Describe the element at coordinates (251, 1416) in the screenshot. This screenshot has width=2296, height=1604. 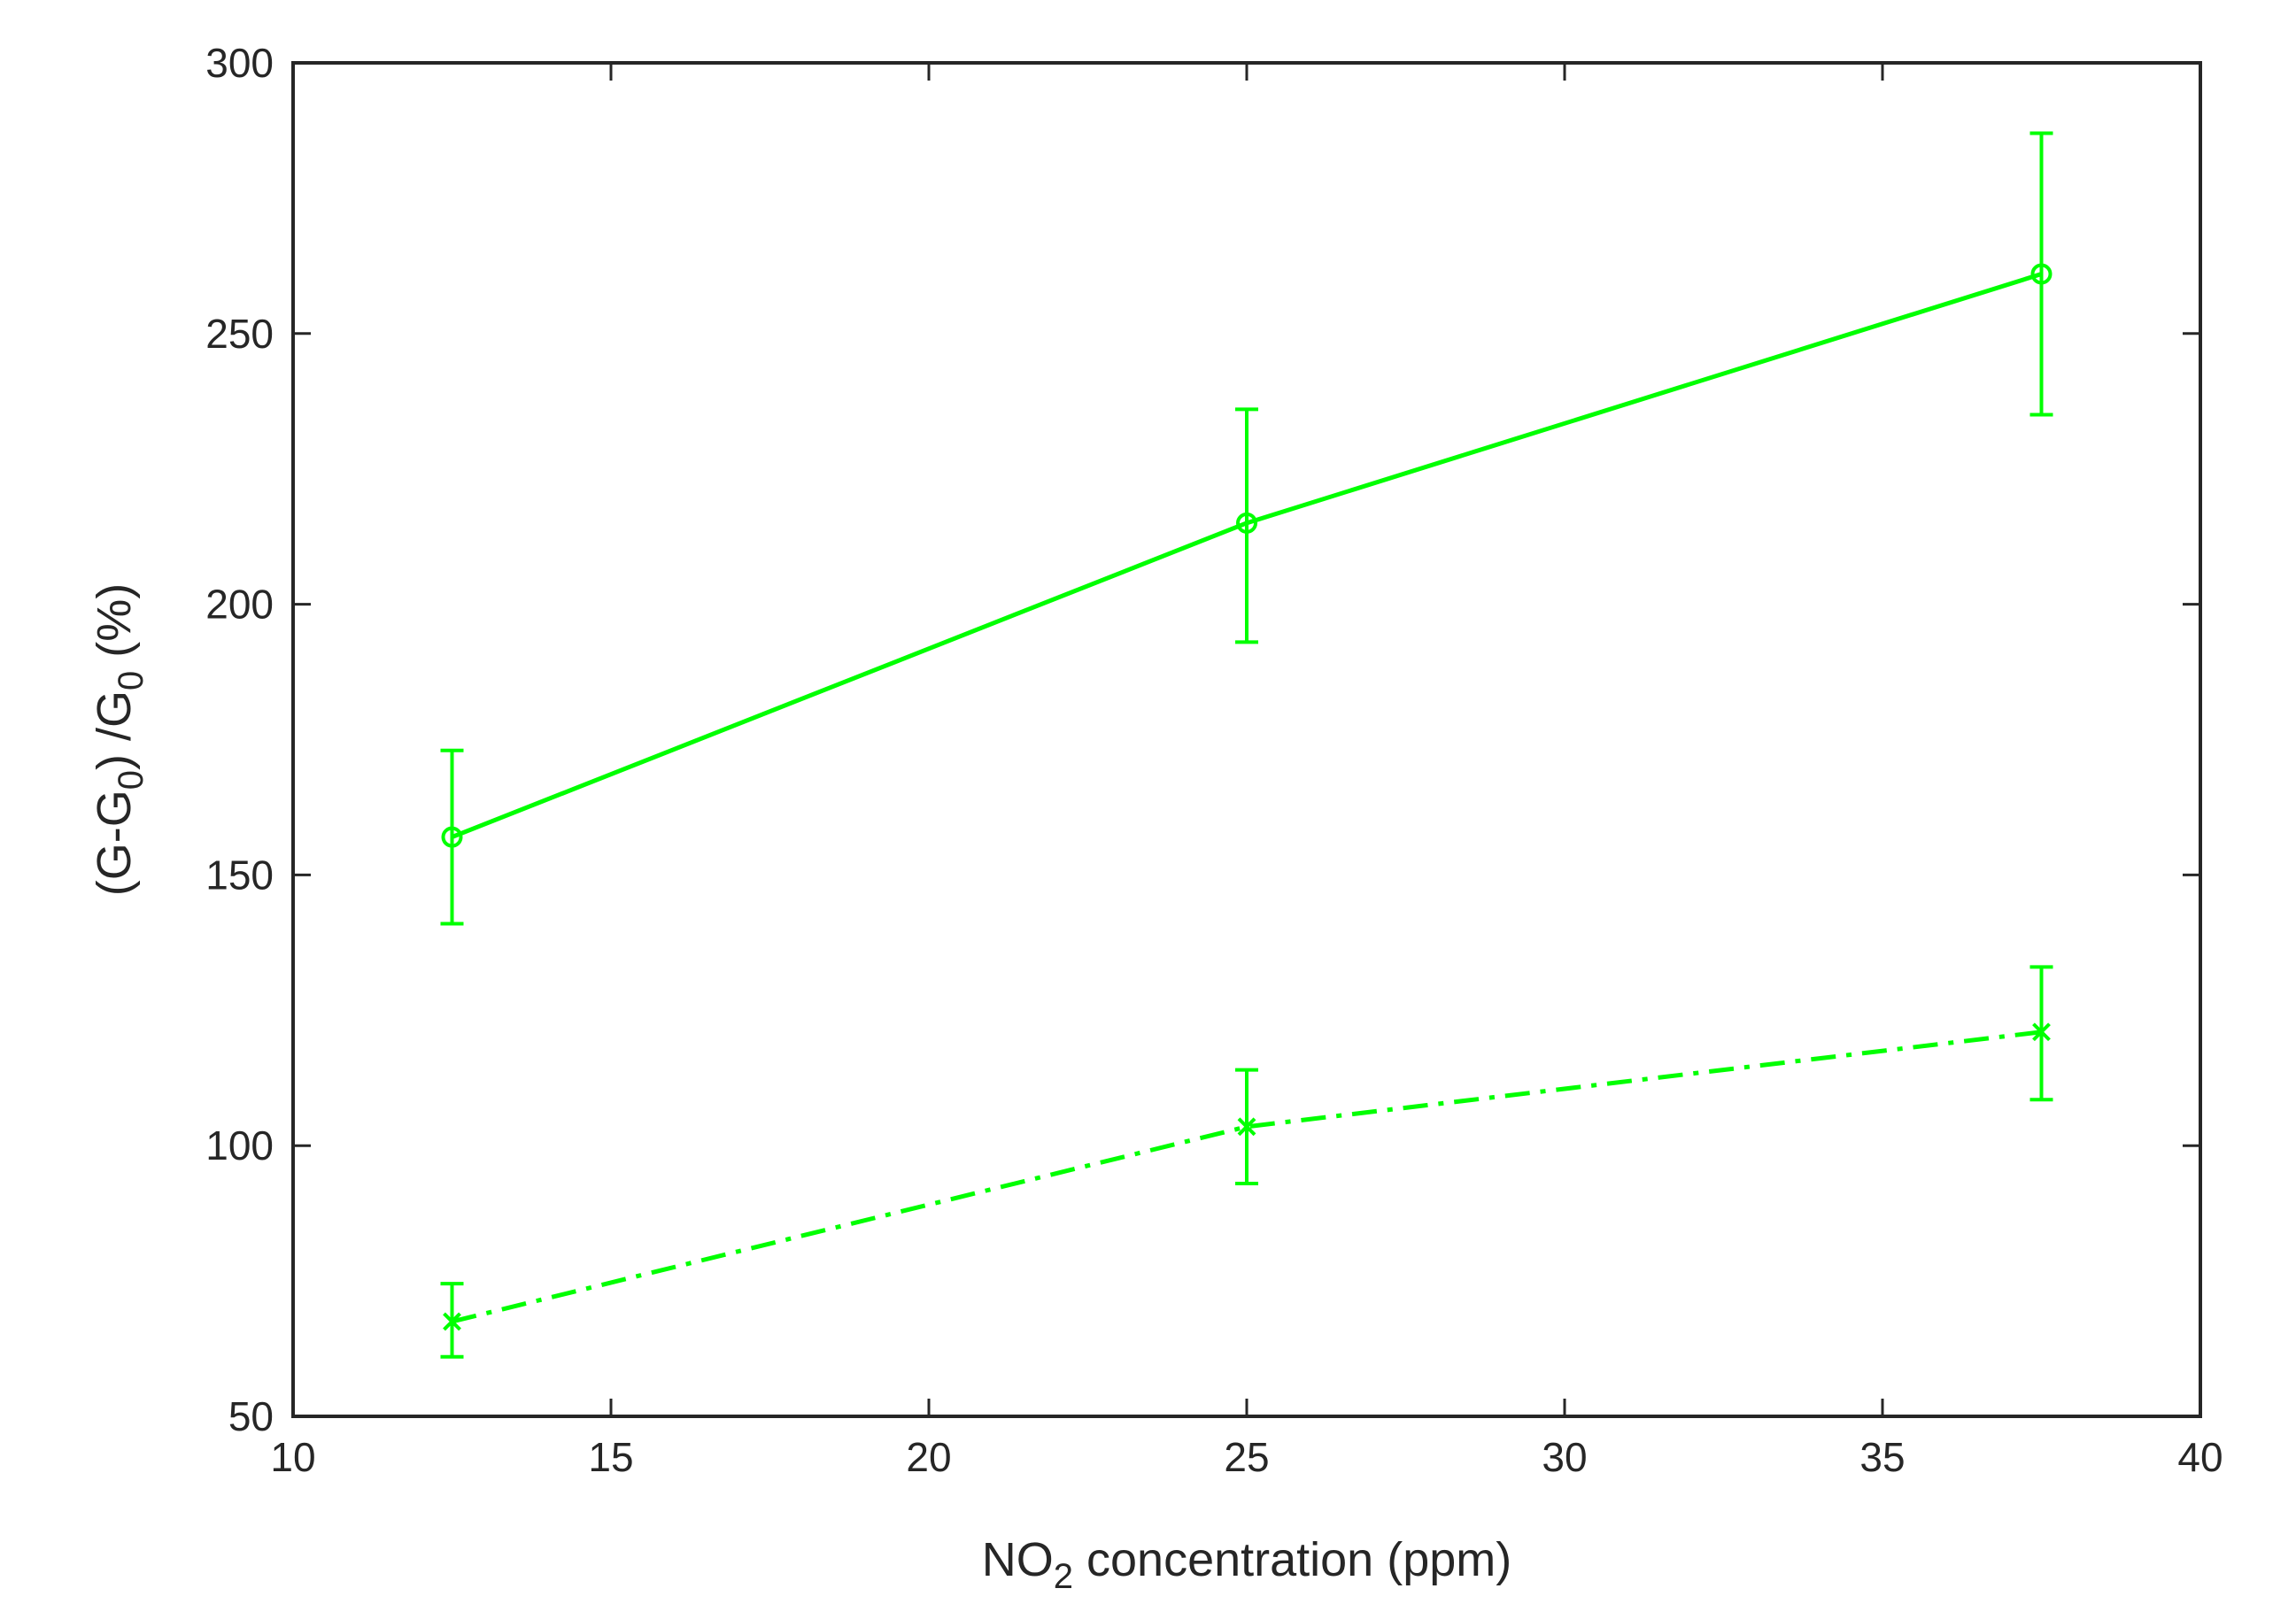
I see `y-tick-label: 50` at that location.